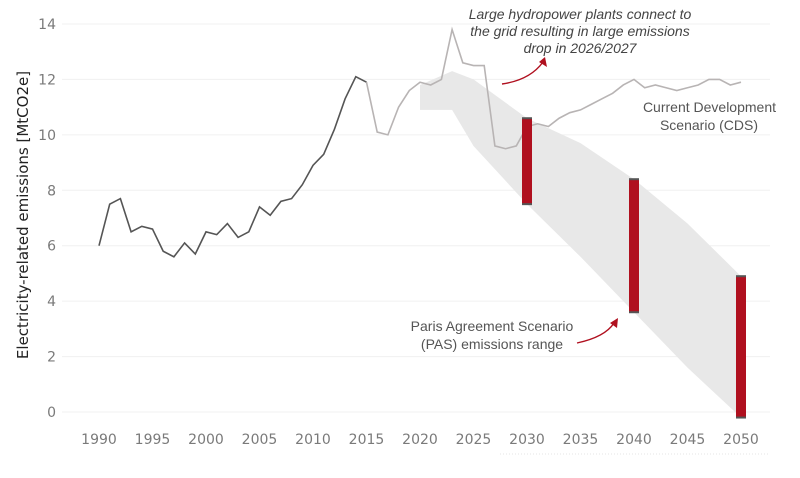 The width and height of the screenshot is (800, 478). Describe the element at coordinates (153, 440) in the screenshot. I see `x-tick-label: 1995` at that location.